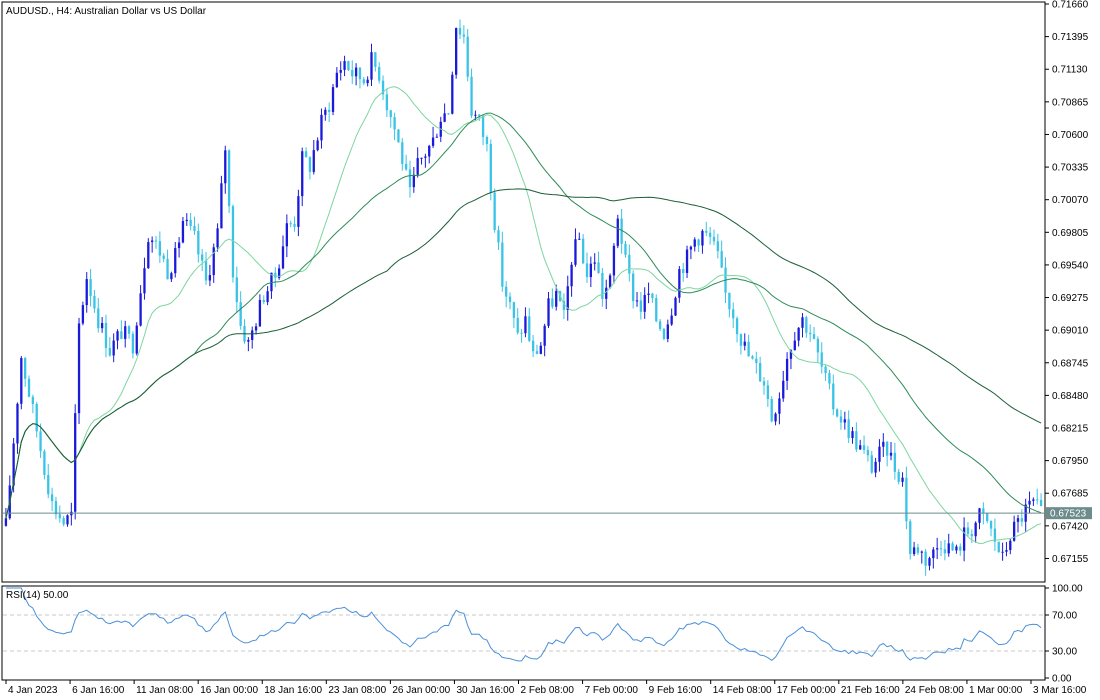 The width and height of the screenshot is (1100, 700). What do you see at coordinates (1070, 70) in the screenshot?
I see `price-tick-label: 0.71130` at bounding box center [1070, 70].